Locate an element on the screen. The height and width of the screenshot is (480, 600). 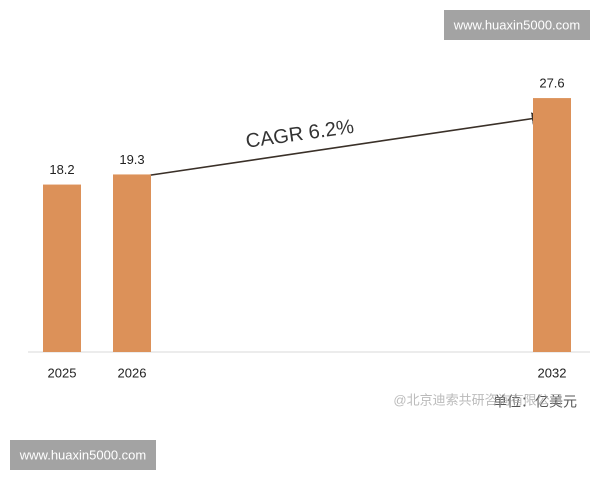
x-tick-label: 2032 is located at coordinates (552, 372).